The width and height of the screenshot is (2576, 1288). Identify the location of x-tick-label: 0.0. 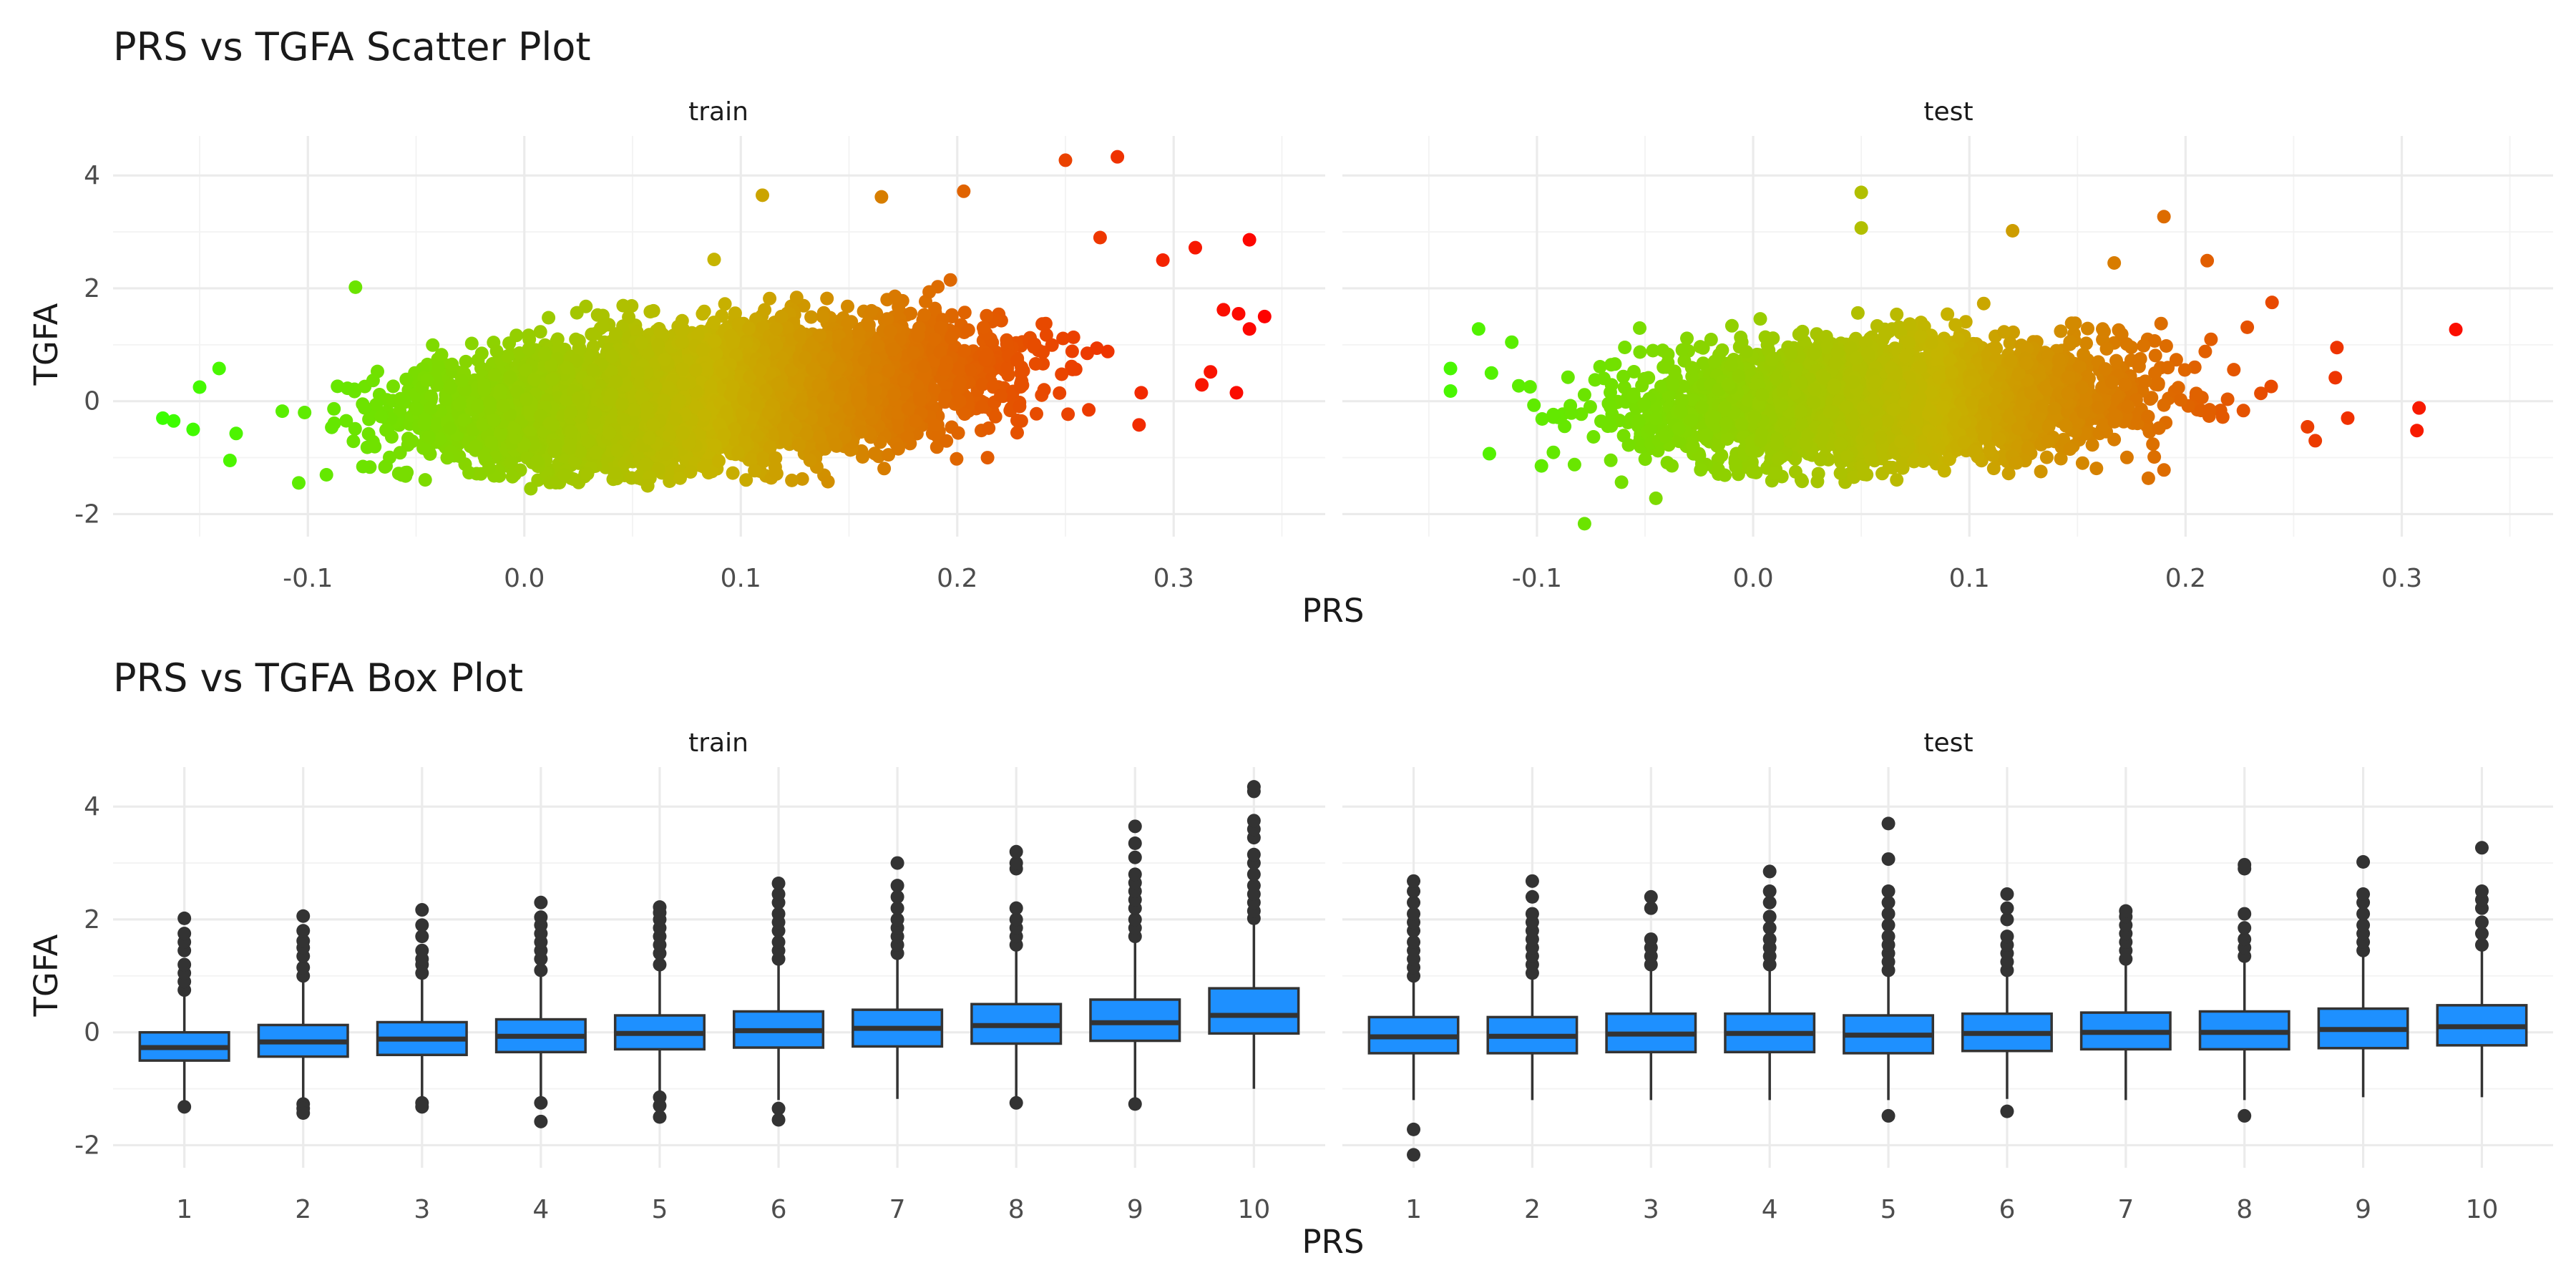
(524, 578).